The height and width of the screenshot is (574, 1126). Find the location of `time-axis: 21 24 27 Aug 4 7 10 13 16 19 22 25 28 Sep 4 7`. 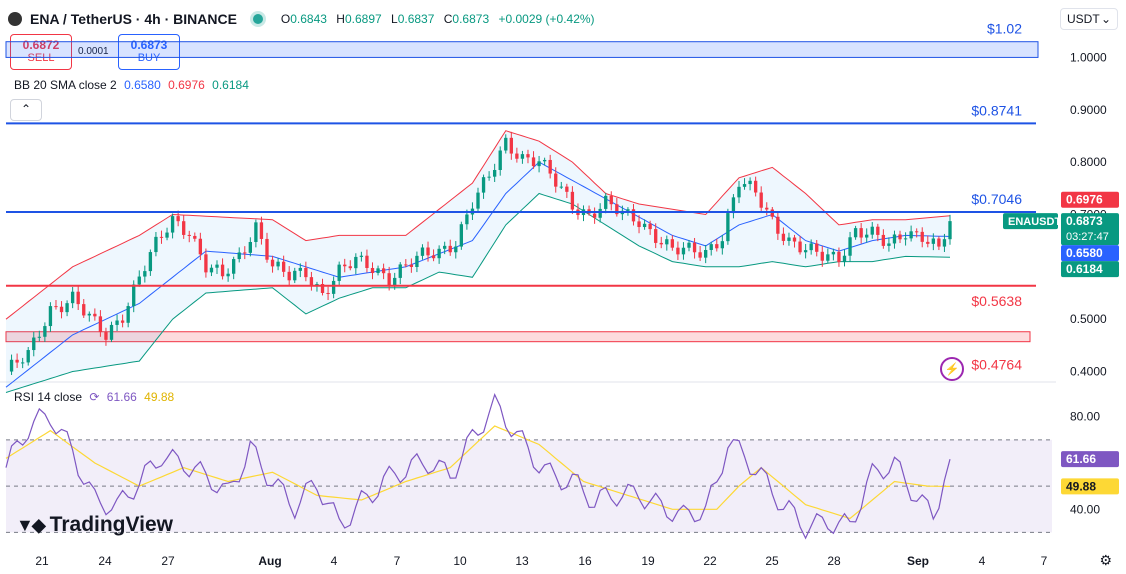

time-axis: 21 24 27 Aug 4 7 10 13 16 19 22 25 28 Sep 4 7 is located at coordinates (541, 561).